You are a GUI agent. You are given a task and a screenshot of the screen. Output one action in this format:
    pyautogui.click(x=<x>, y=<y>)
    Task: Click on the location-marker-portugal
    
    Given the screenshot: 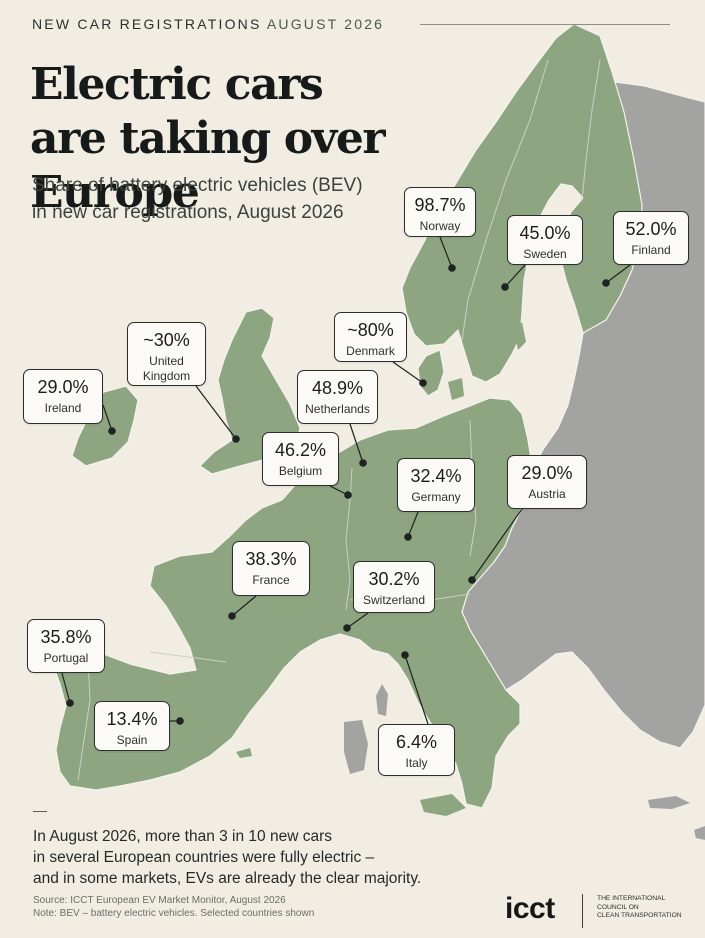 What is the action you would take?
    pyautogui.click(x=70, y=703)
    